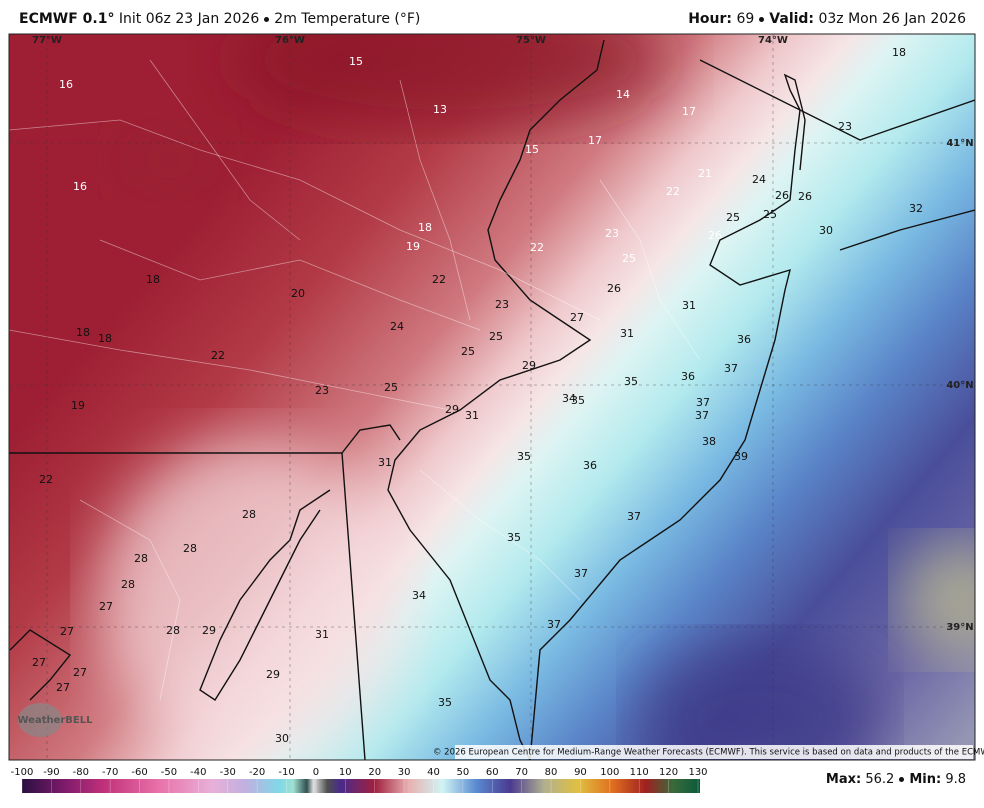 Image resolution: width=984 pixels, height=808 pixels. I want to click on init: Init 06z 23 Jan 2026, so click(189, 19).